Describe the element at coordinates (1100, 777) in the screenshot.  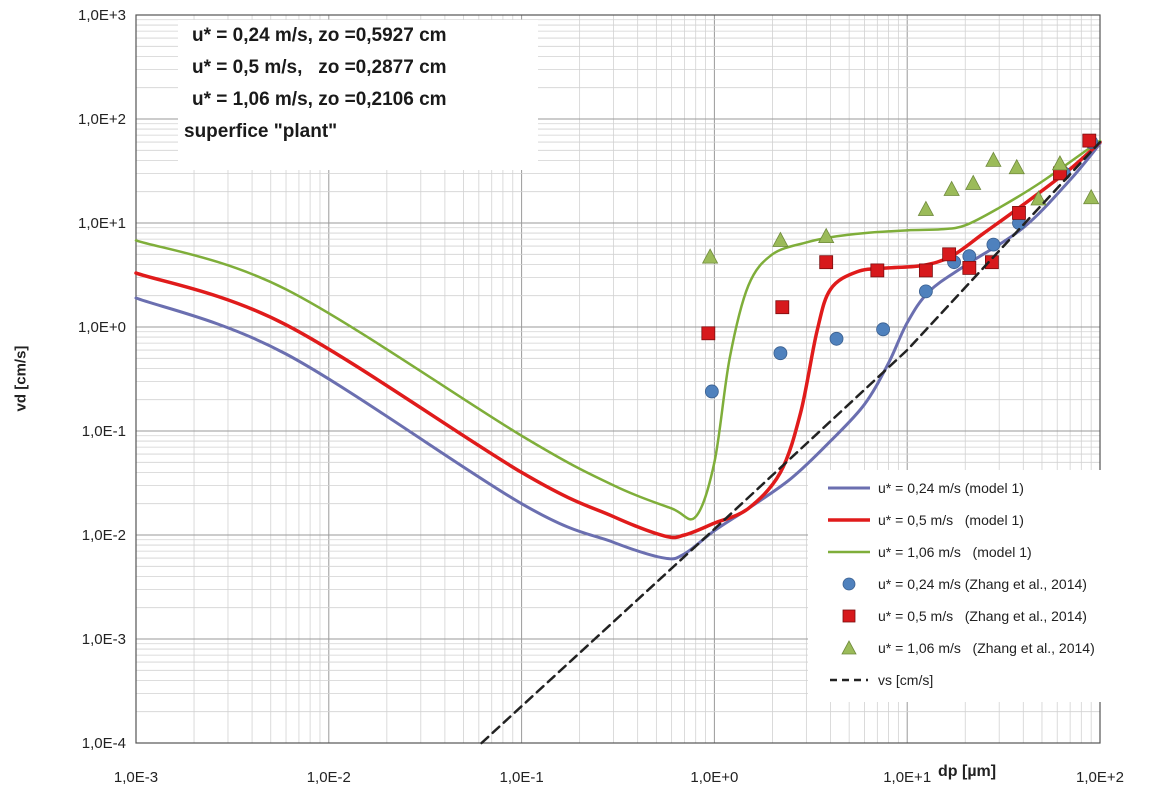
I see `x-tick-label: 1,0E+2` at that location.